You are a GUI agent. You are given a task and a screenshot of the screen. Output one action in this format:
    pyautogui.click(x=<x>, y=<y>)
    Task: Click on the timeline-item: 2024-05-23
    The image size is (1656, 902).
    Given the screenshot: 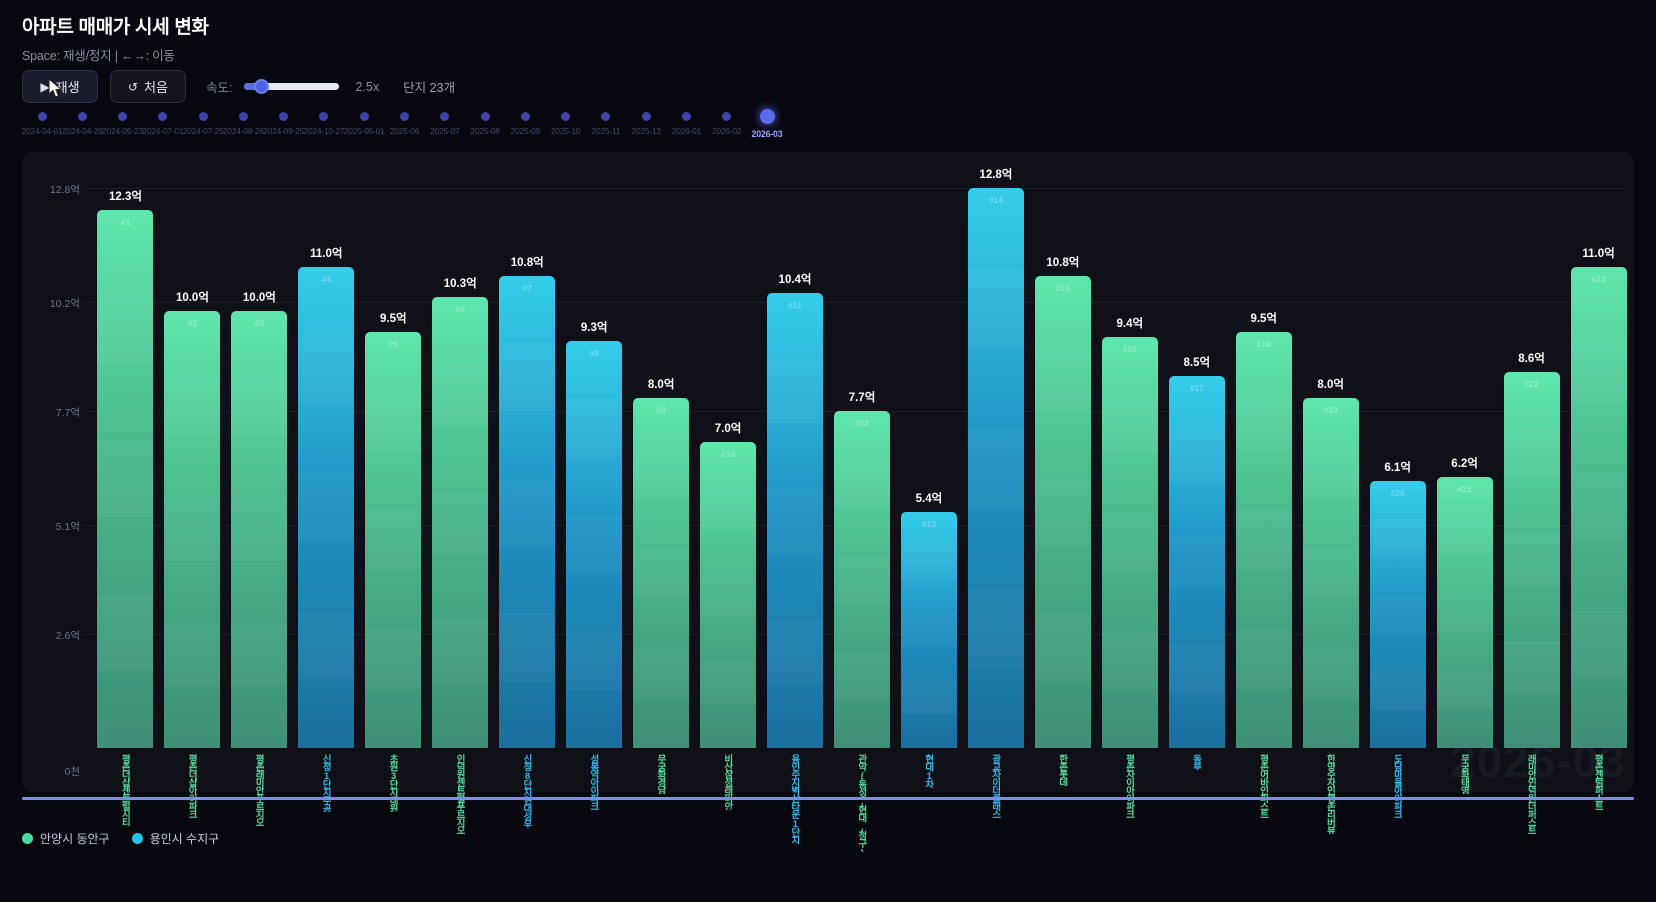 What is the action you would take?
    pyautogui.click(x=123, y=124)
    